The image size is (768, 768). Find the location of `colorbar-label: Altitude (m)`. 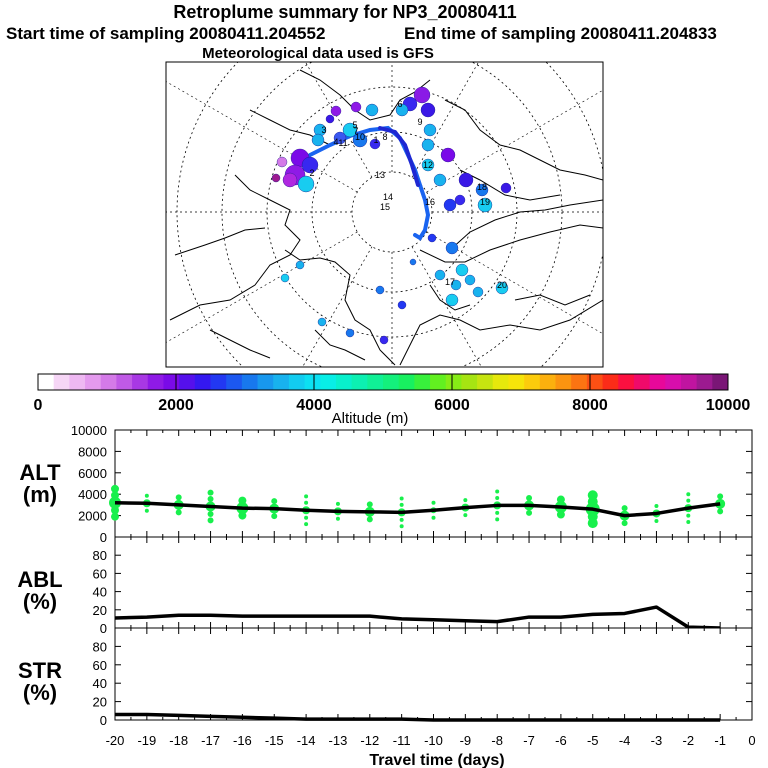

colorbar-label: Altitude (m) is located at coordinates (370, 418).